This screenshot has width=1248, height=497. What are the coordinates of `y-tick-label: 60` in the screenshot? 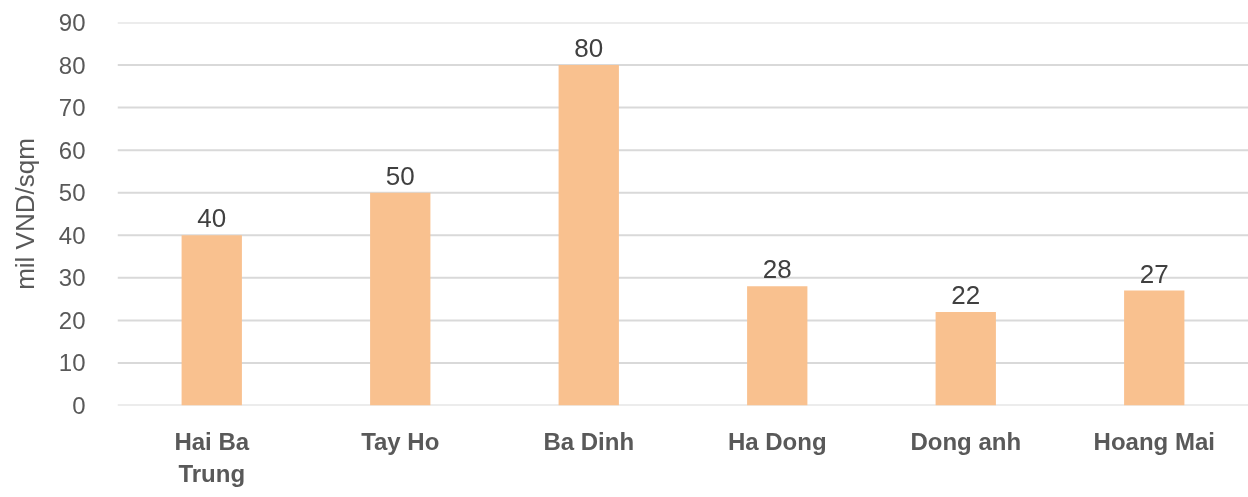 It's located at (72, 150).